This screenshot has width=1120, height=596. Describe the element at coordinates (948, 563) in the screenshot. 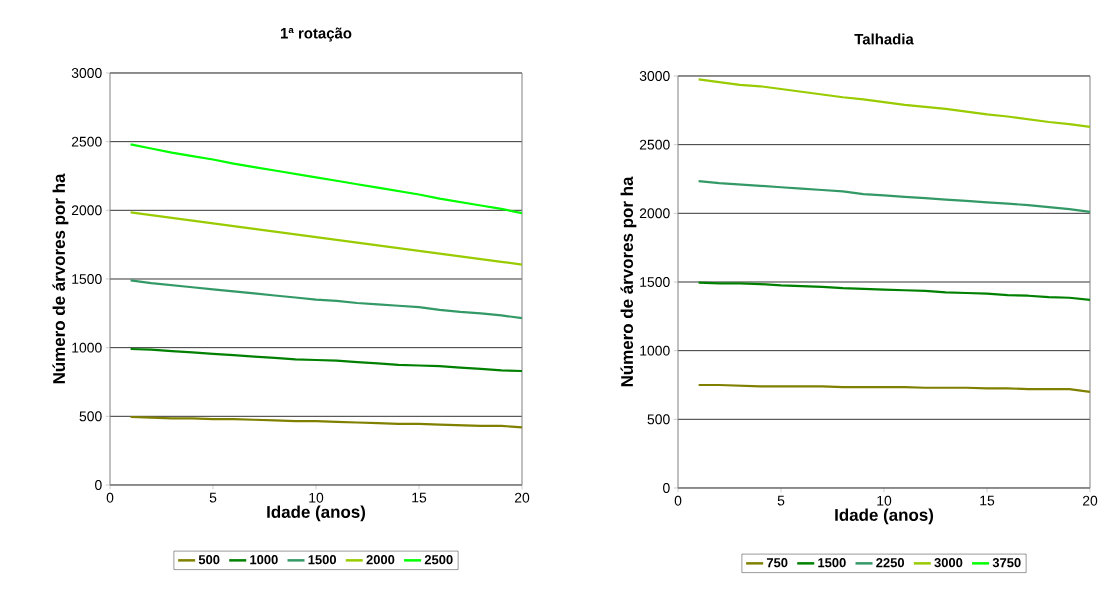

I see `legend-label: 3000` at that location.